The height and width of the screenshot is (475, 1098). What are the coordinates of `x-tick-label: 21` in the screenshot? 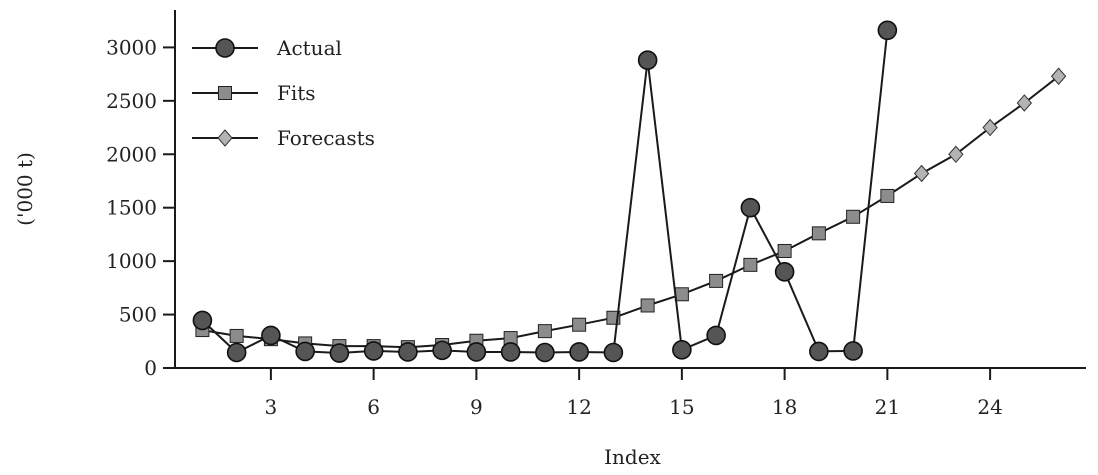 It's located at (887, 407).